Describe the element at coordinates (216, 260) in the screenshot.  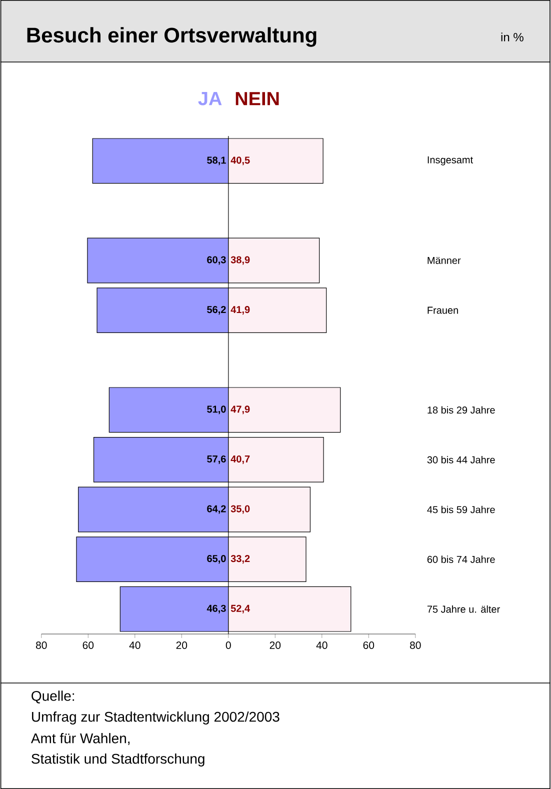
I see `data-label: 60,3` at that location.